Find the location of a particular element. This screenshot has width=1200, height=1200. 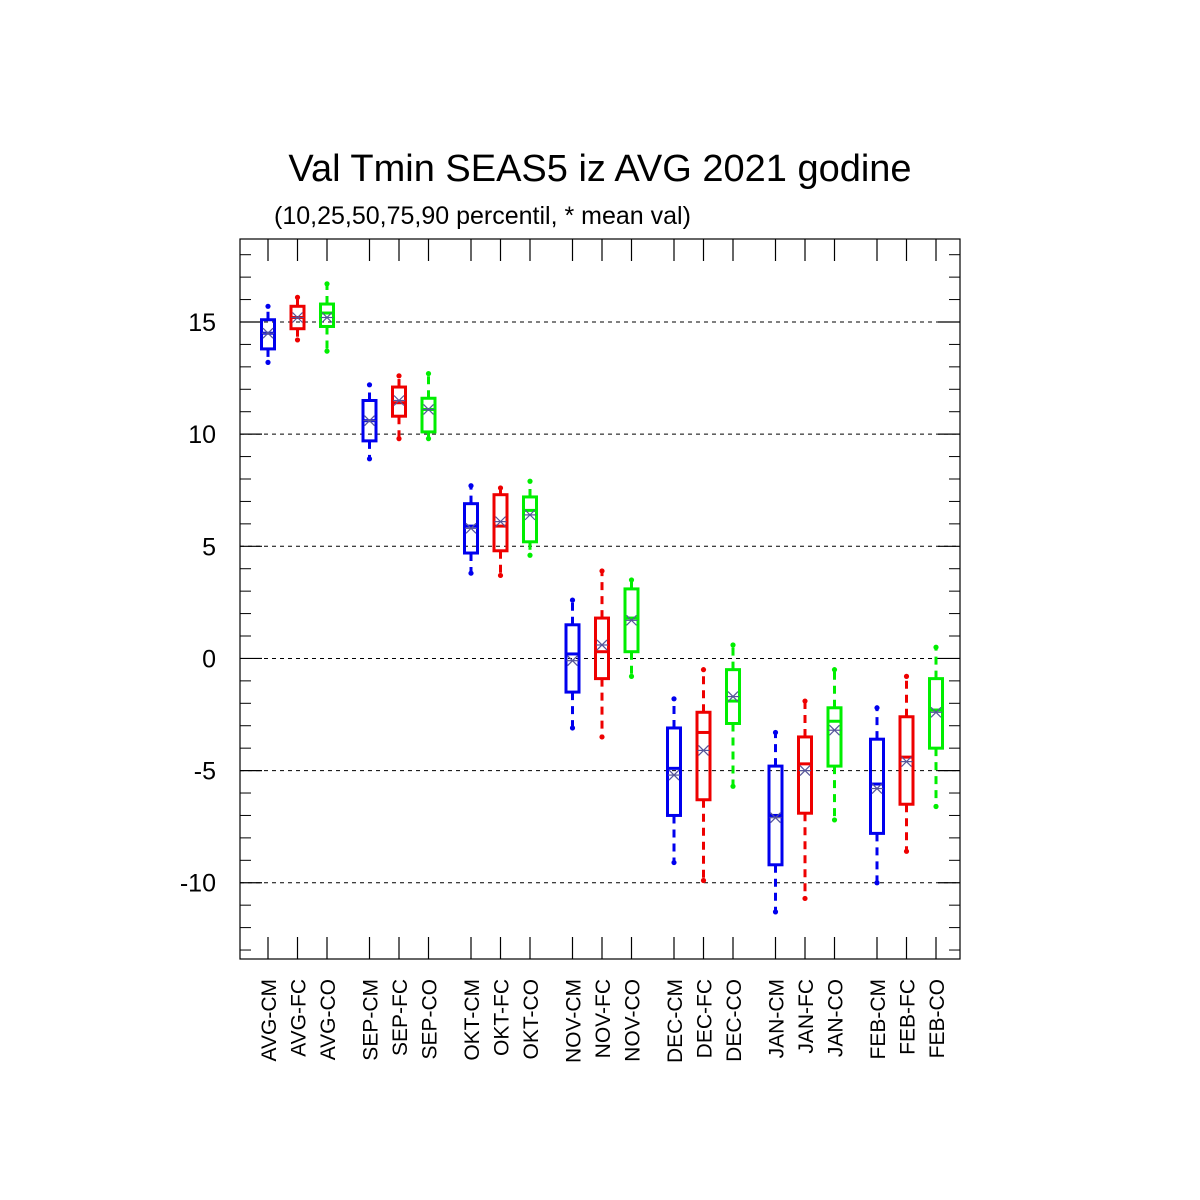

box-nov-cm is located at coordinates (572, 664).